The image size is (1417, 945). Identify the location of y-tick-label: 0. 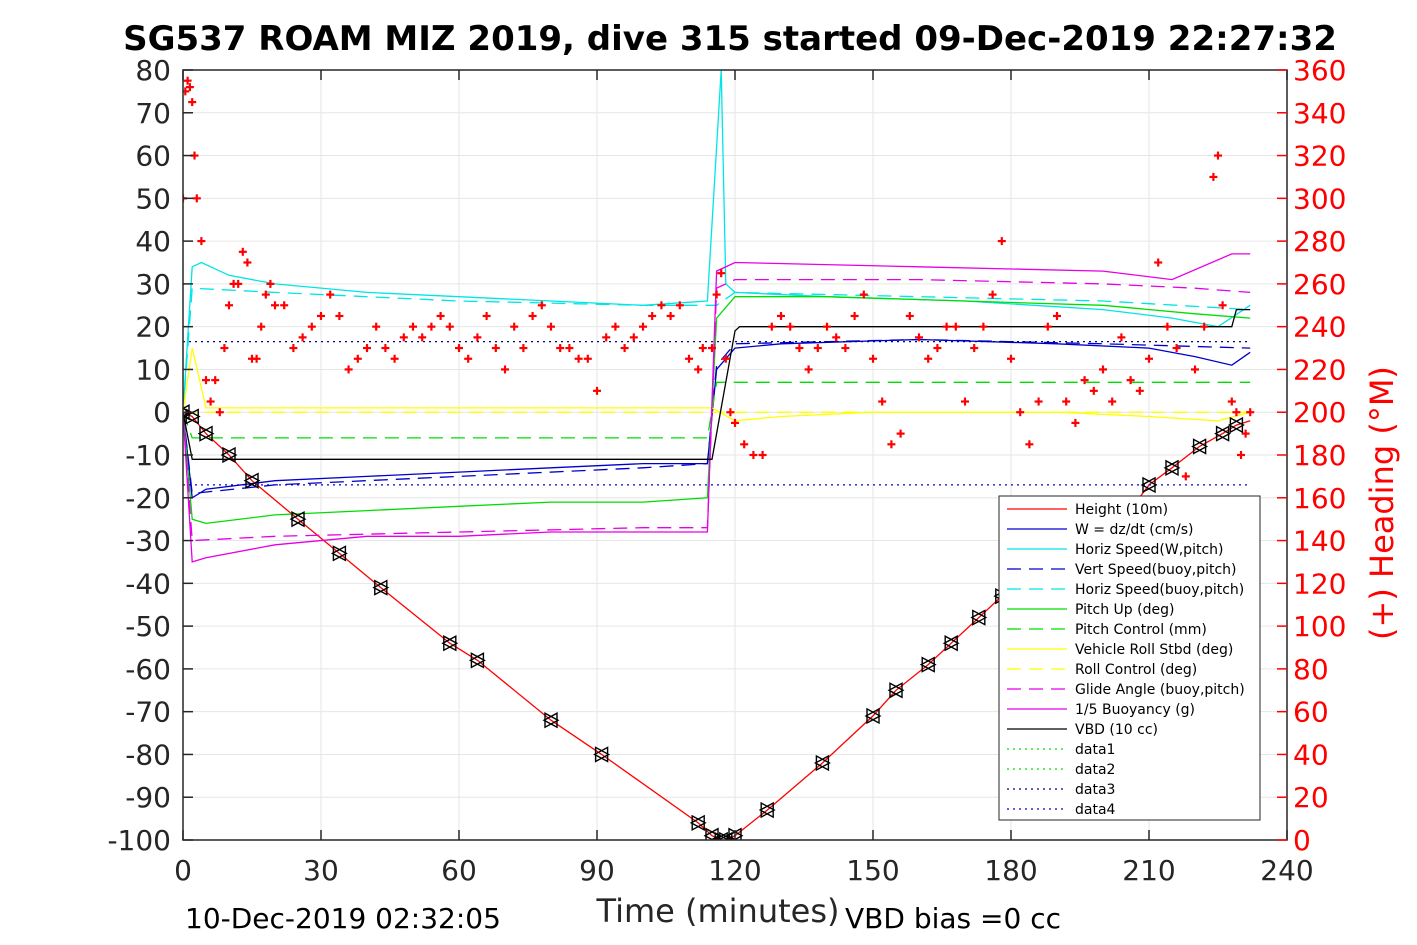
(162, 412).